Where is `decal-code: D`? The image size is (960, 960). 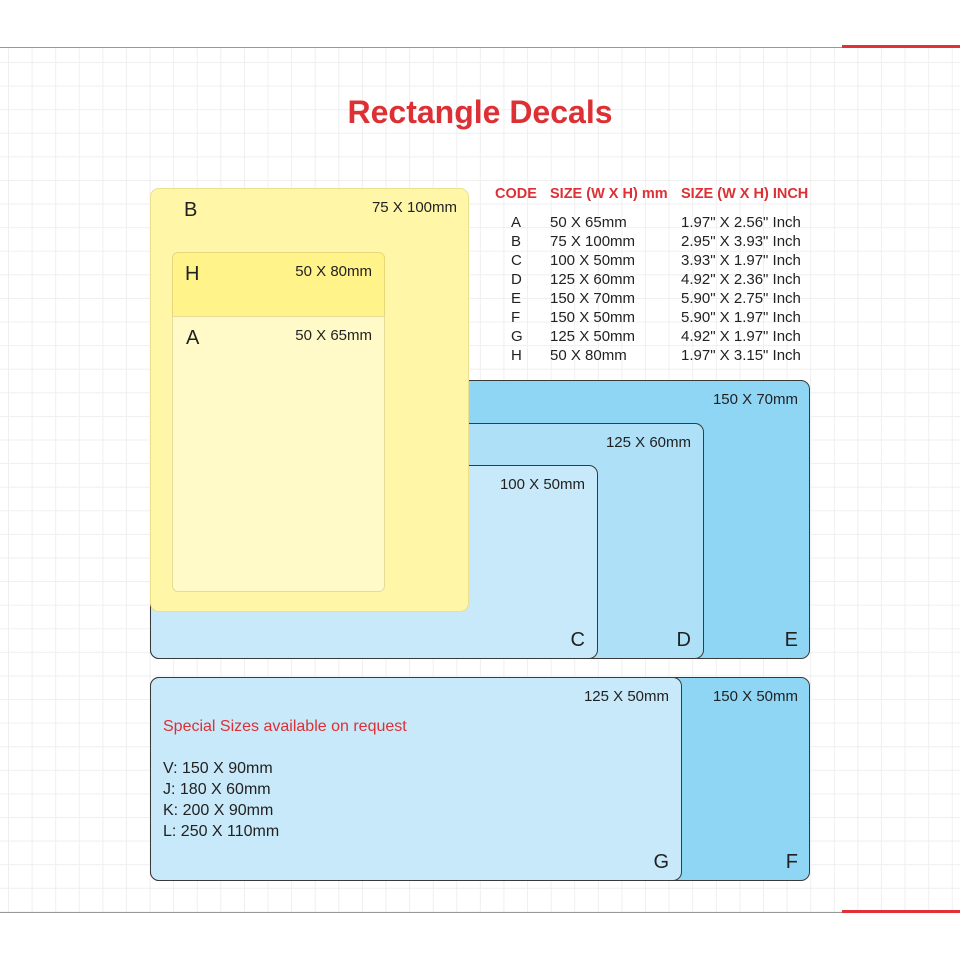 decal-code: D is located at coordinates (683, 640).